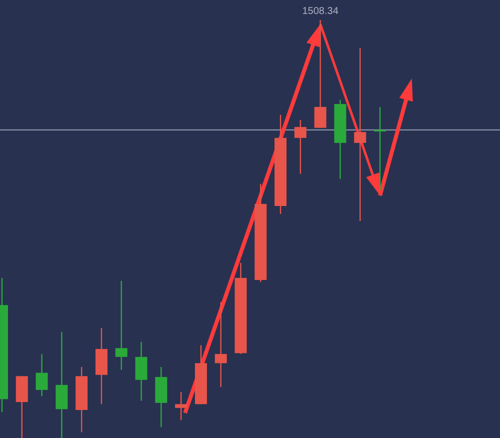  Describe the element at coordinates (320, 11) in the screenshot. I see `text: 1508.34` at that location.